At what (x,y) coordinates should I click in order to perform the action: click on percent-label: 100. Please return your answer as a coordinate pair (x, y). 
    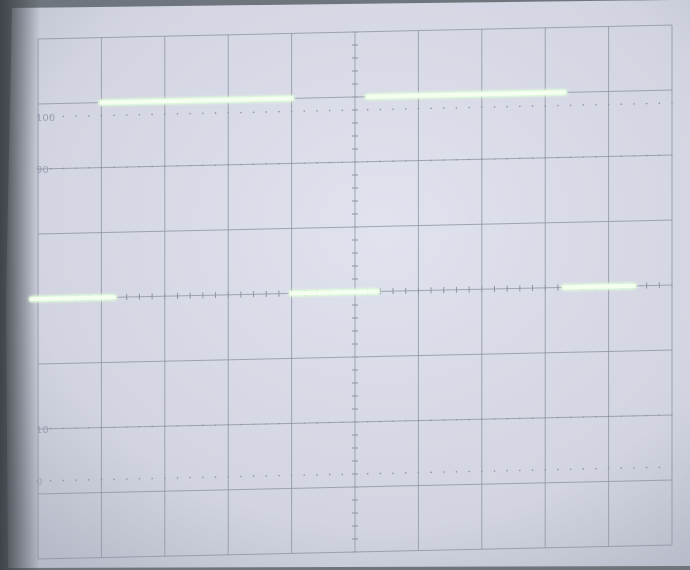
    Looking at the image, I should click on (45, 118).